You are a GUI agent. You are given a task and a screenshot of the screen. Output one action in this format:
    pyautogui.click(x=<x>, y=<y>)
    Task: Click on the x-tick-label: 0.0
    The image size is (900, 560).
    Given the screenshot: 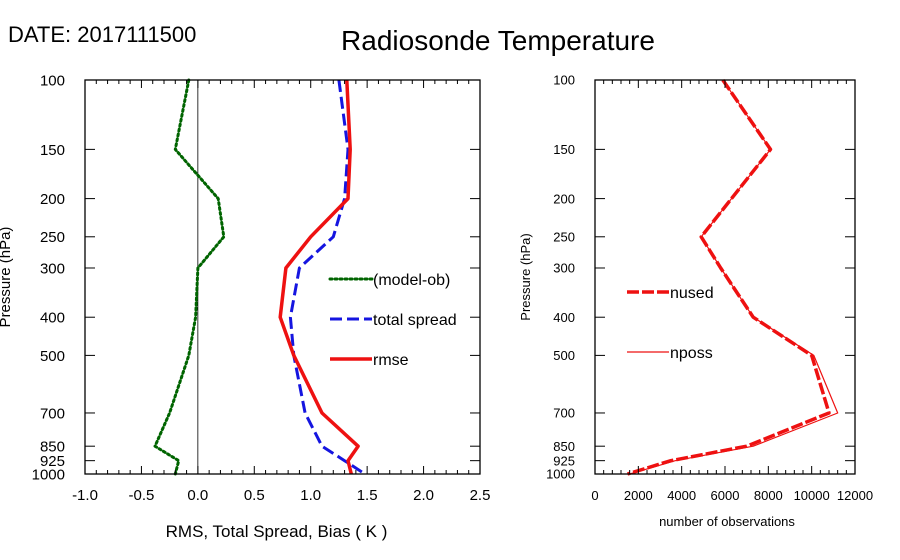 What is the action you would take?
    pyautogui.click(x=197, y=495)
    